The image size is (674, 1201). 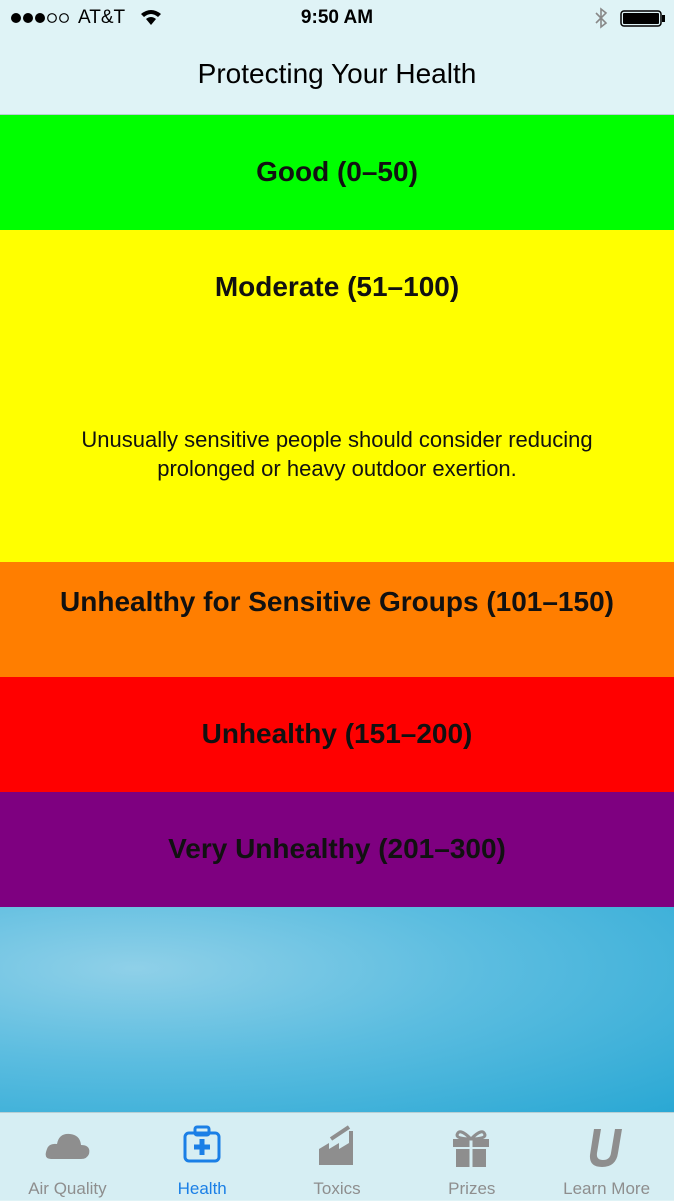 I want to click on battery-icons, so click(x=630, y=18).